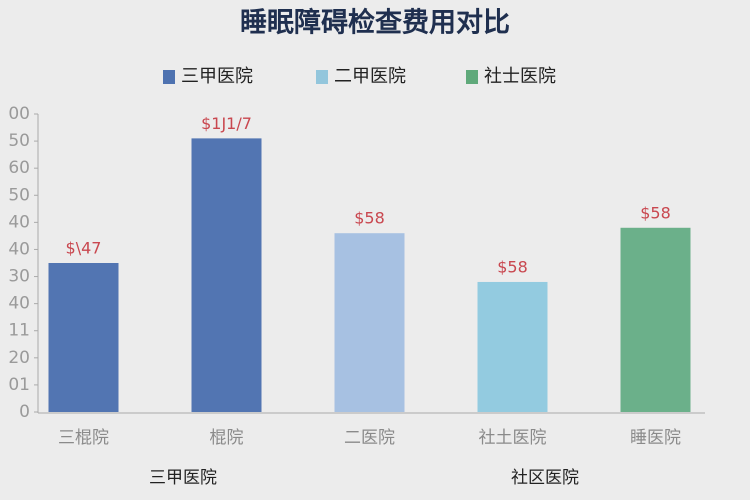 The width and height of the screenshot is (750, 500). Describe the element at coordinates (183, 478) in the screenshot. I see `group-label: 三甲医院` at that location.